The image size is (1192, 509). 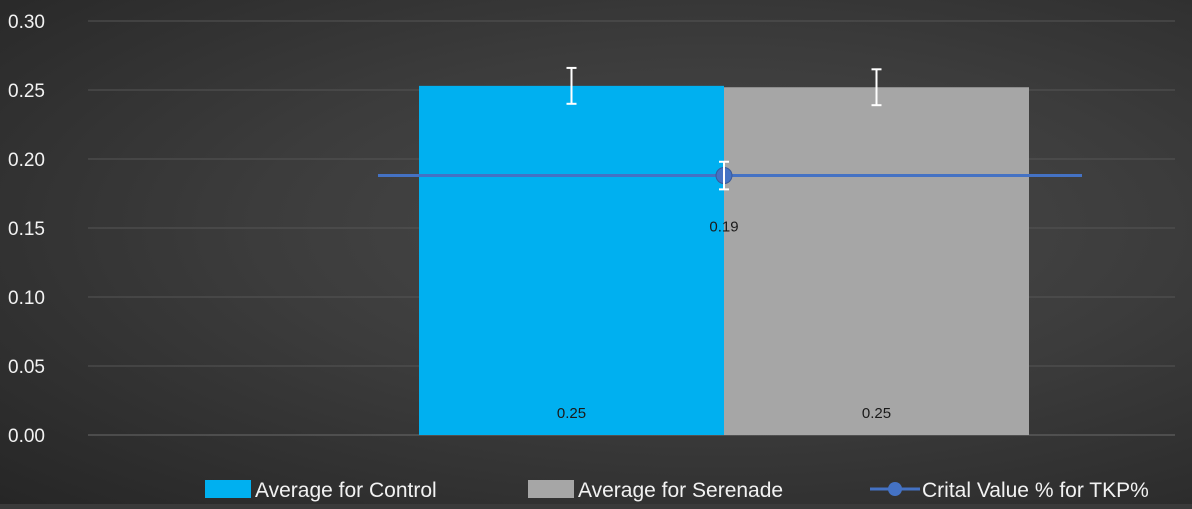 What do you see at coordinates (26, 91) in the screenshot?
I see `y-tick-label: 0.25` at bounding box center [26, 91].